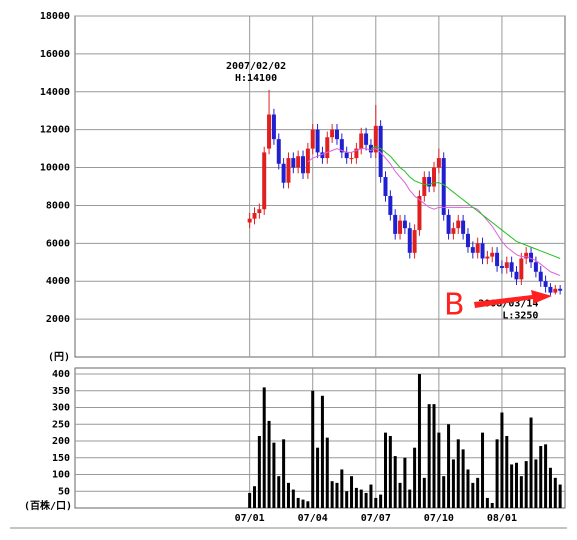 Image resolution: width=577 pixels, height=540 pixels. Describe the element at coordinates (55, 92) in the screenshot. I see `y-tick-label: 14000` at that location.